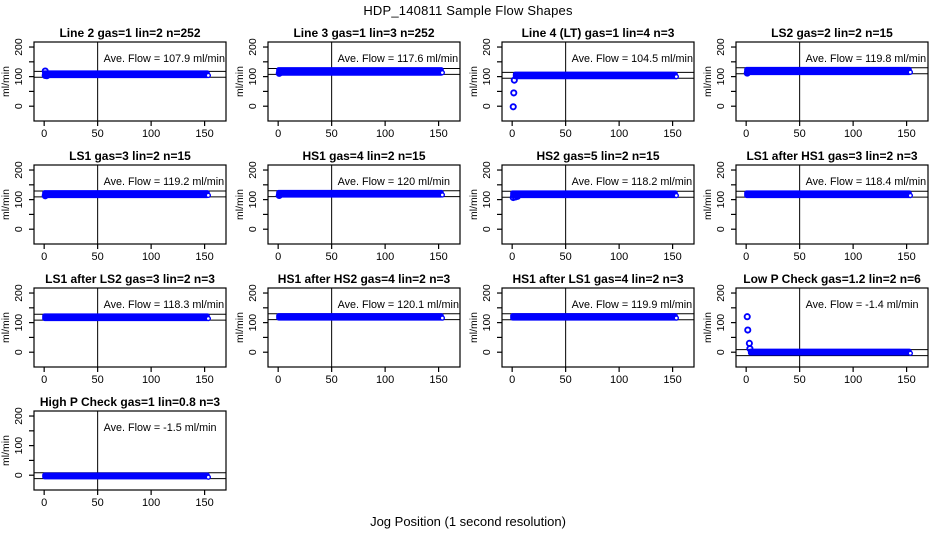 The width and height of the screenshot is (936, 540). Describe the element at coordinates (832, 33) in the screenshot. I see `panel-title: LS2 gas=2 lin=2 n=15` at that location.